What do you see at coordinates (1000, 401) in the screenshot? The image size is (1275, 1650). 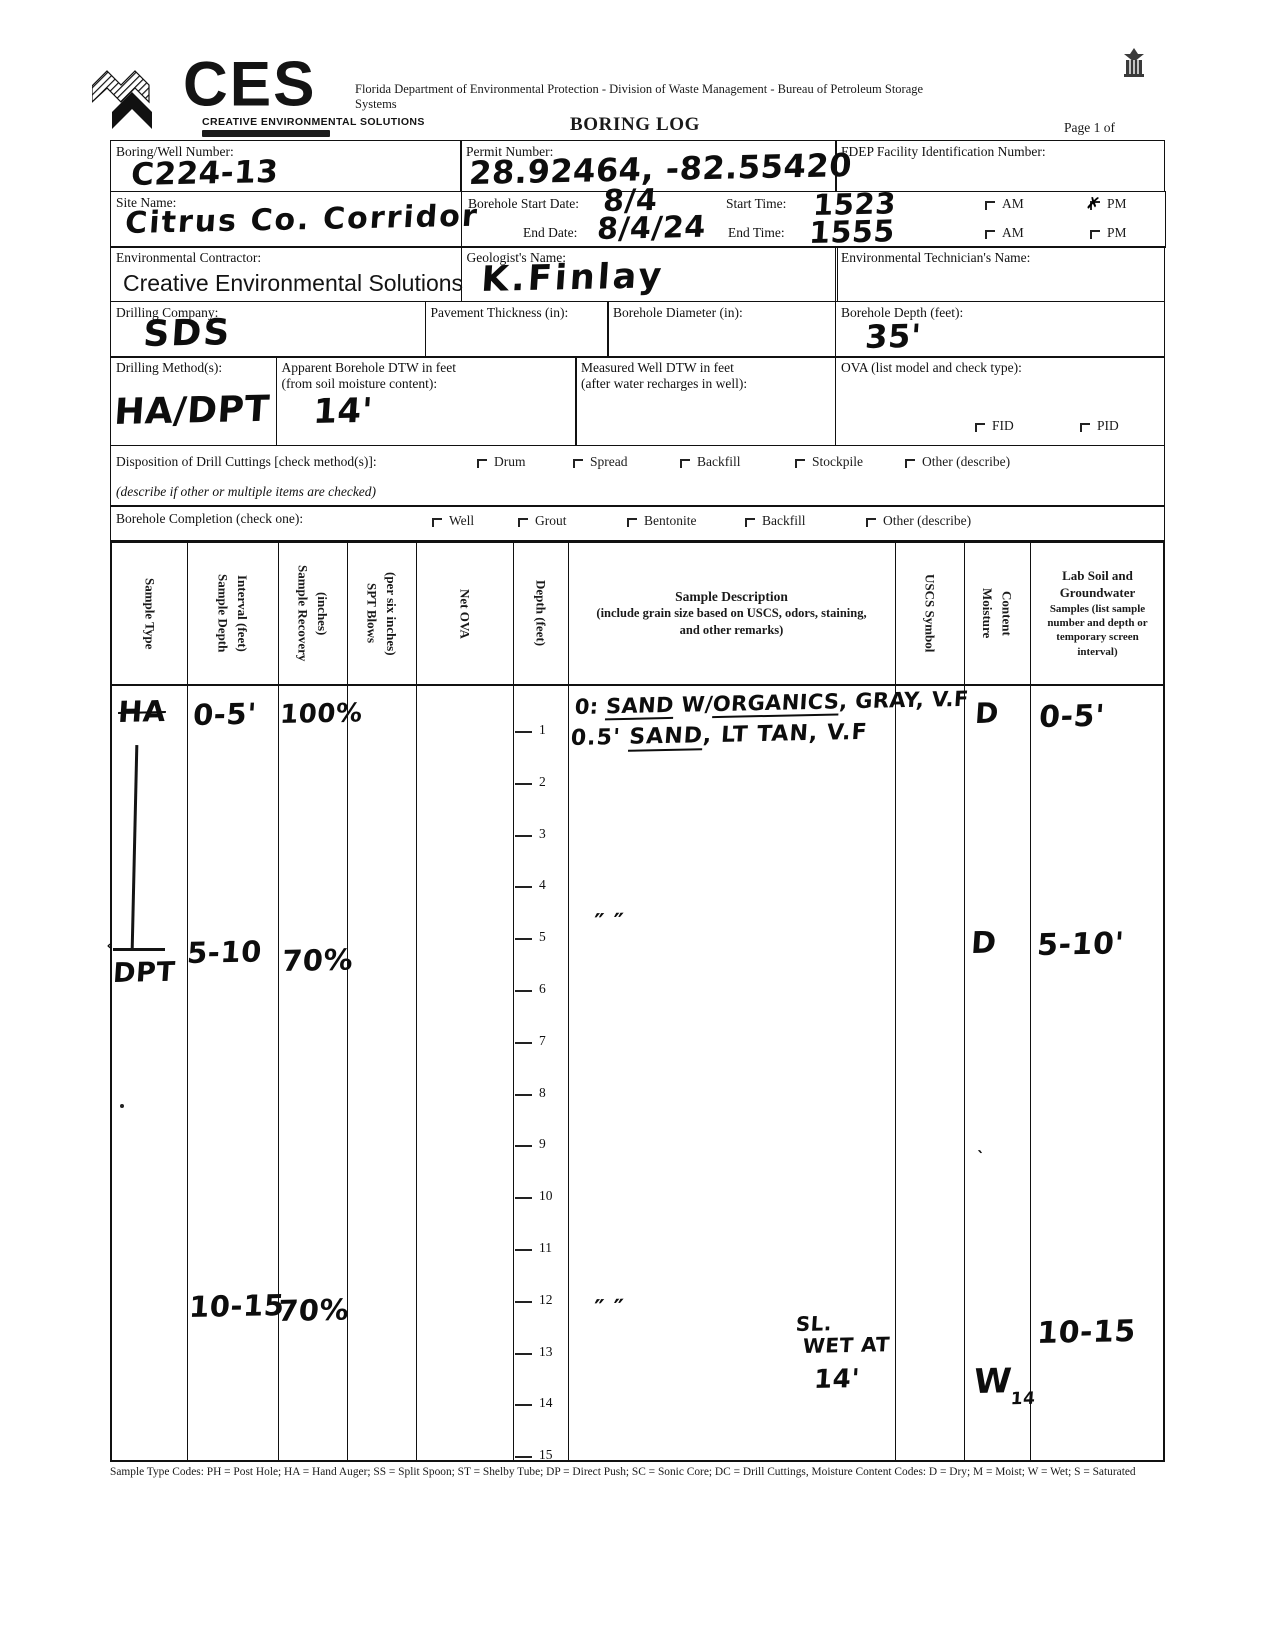 I see `ova-field: OVA (list model and check type):` at bounding box center [1000, 401].